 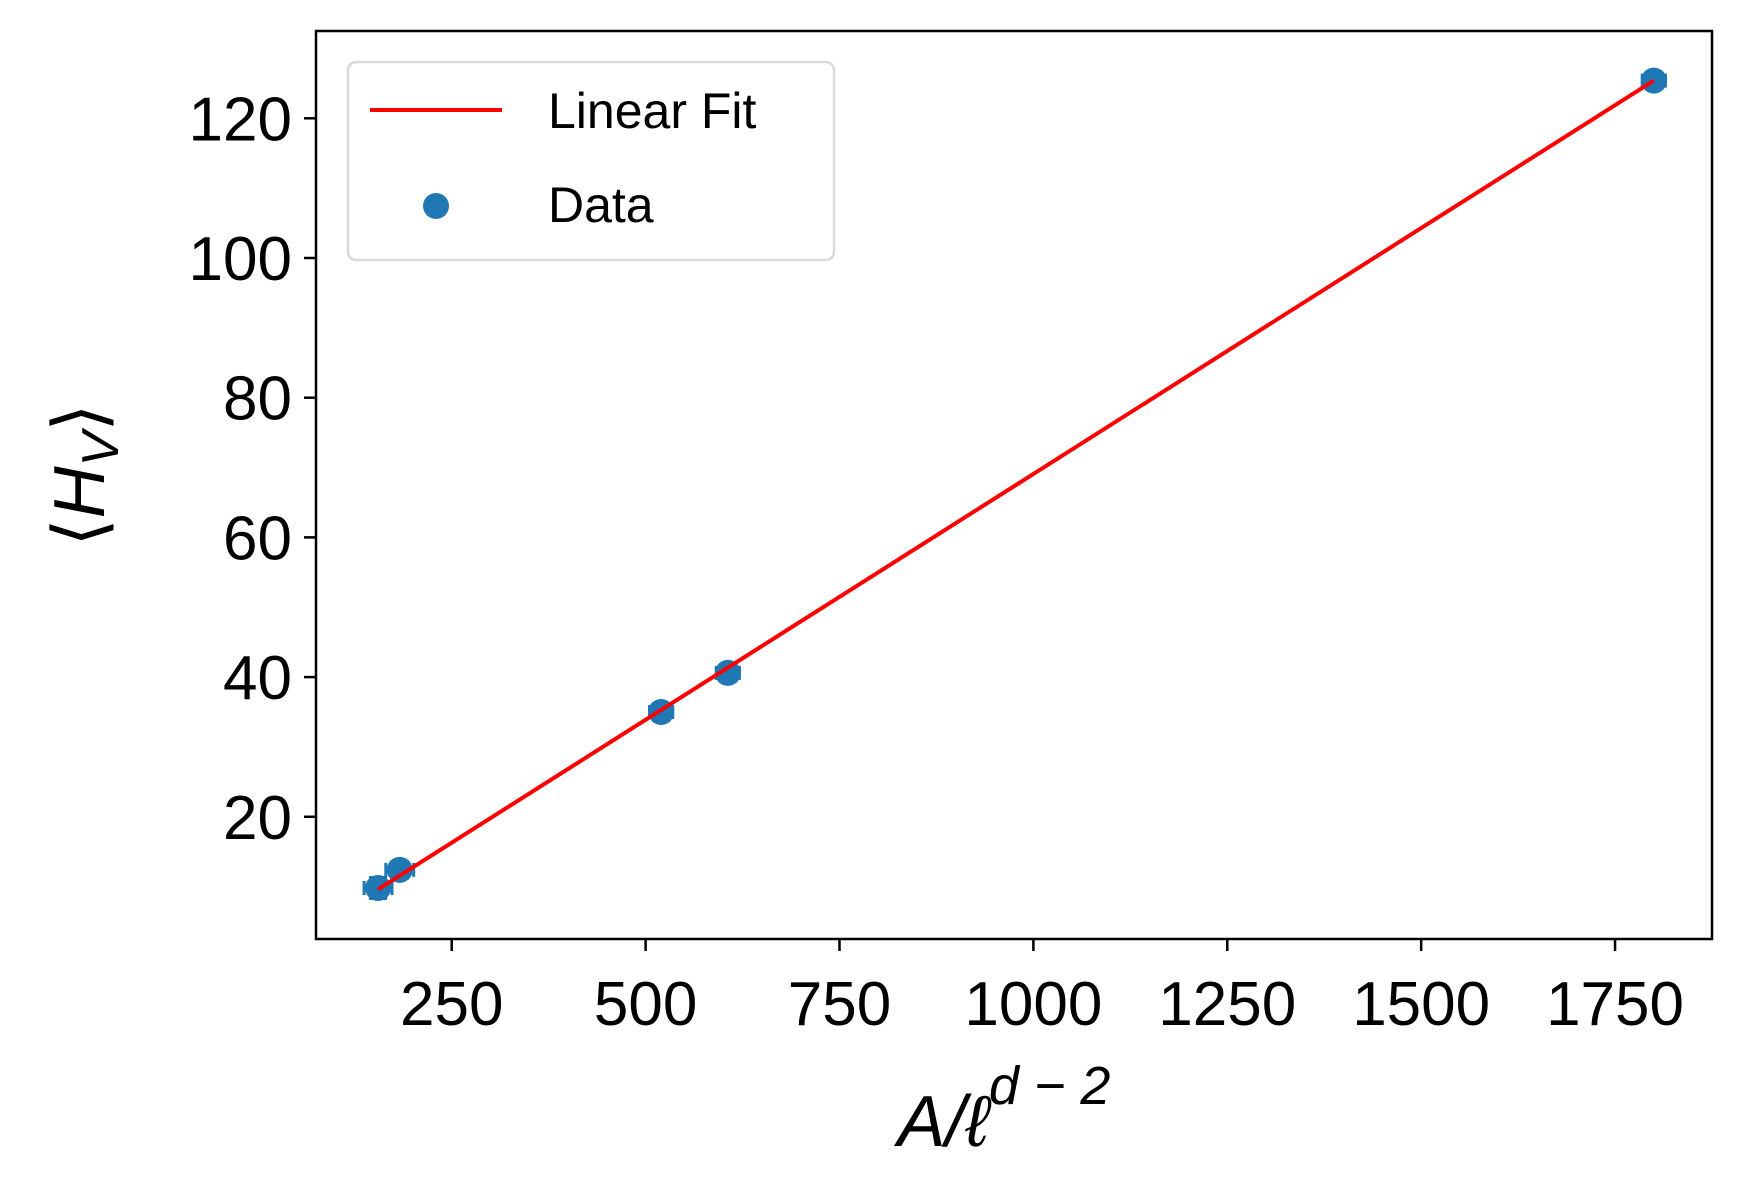 What do you see at coordinates (252, 469) in the screenshot?
I see `y-axis-ticks: 20 40 60 80 100 120` at bounding box center [252, 469].